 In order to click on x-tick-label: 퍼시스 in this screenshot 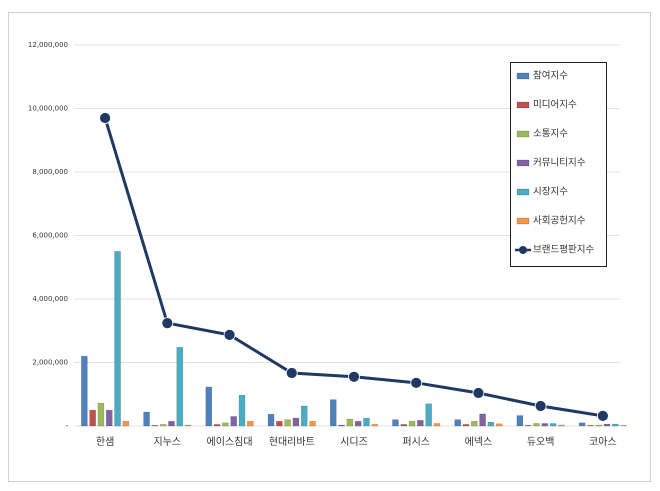, I will do `click(416, 442)`.